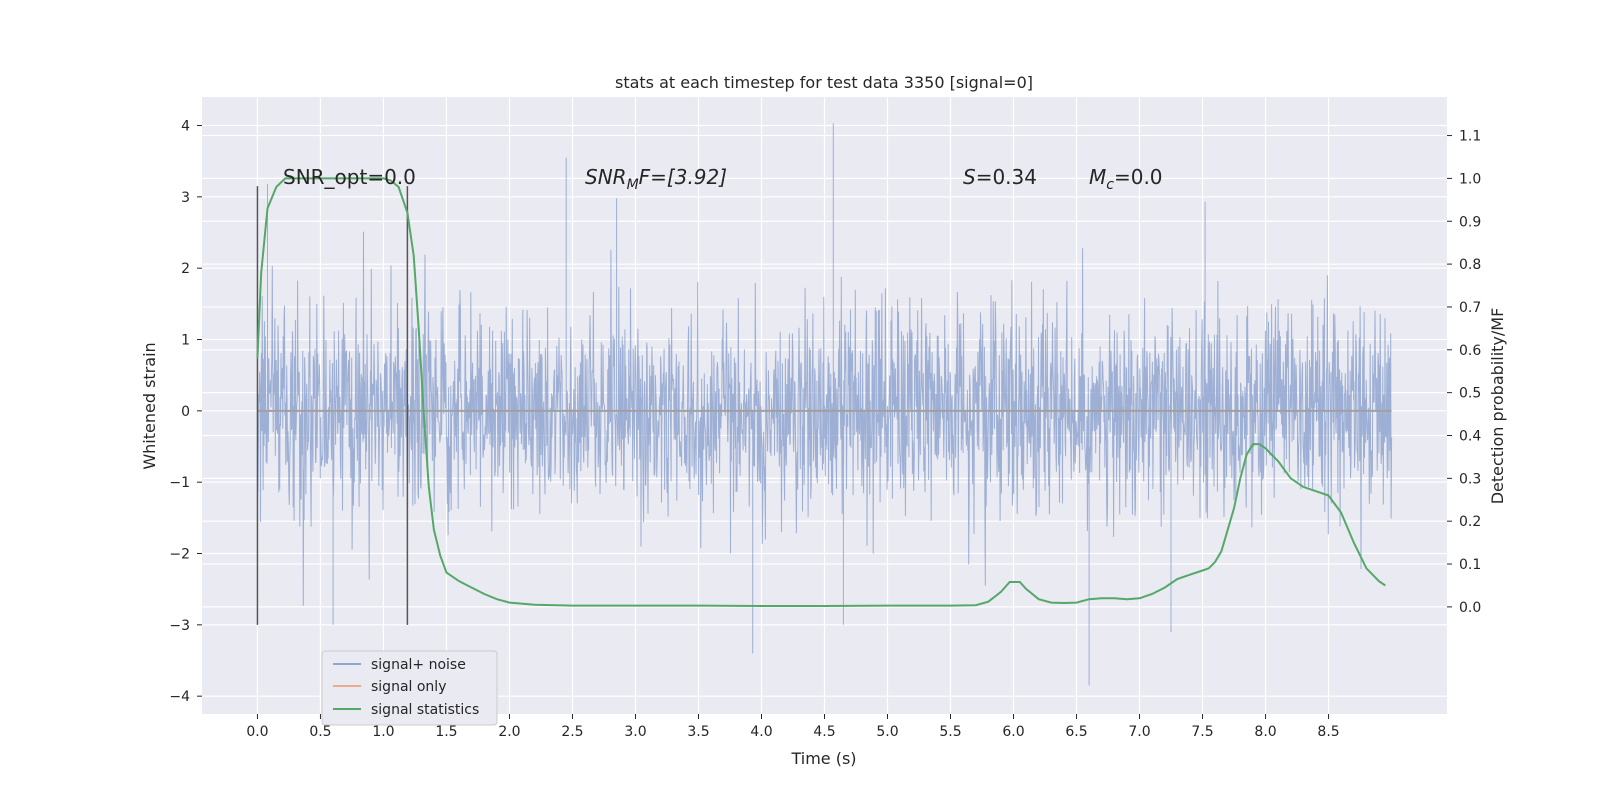  What do you see at coordinates (887, 732) in the screenshot?
I see `x-tick-label: 5.0` at bounding box center [887, 732].